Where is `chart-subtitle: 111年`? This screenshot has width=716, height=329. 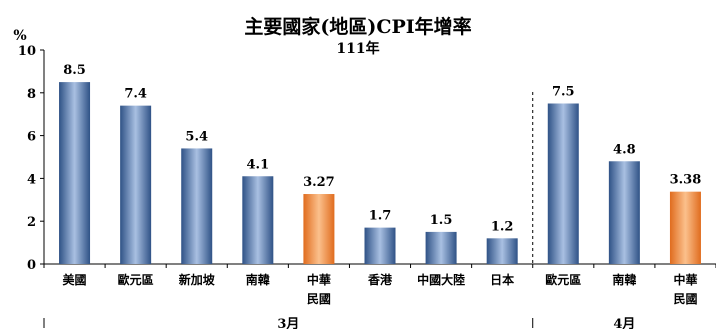
chart-subtitle: 111年 is located at coordinates (357, 48).